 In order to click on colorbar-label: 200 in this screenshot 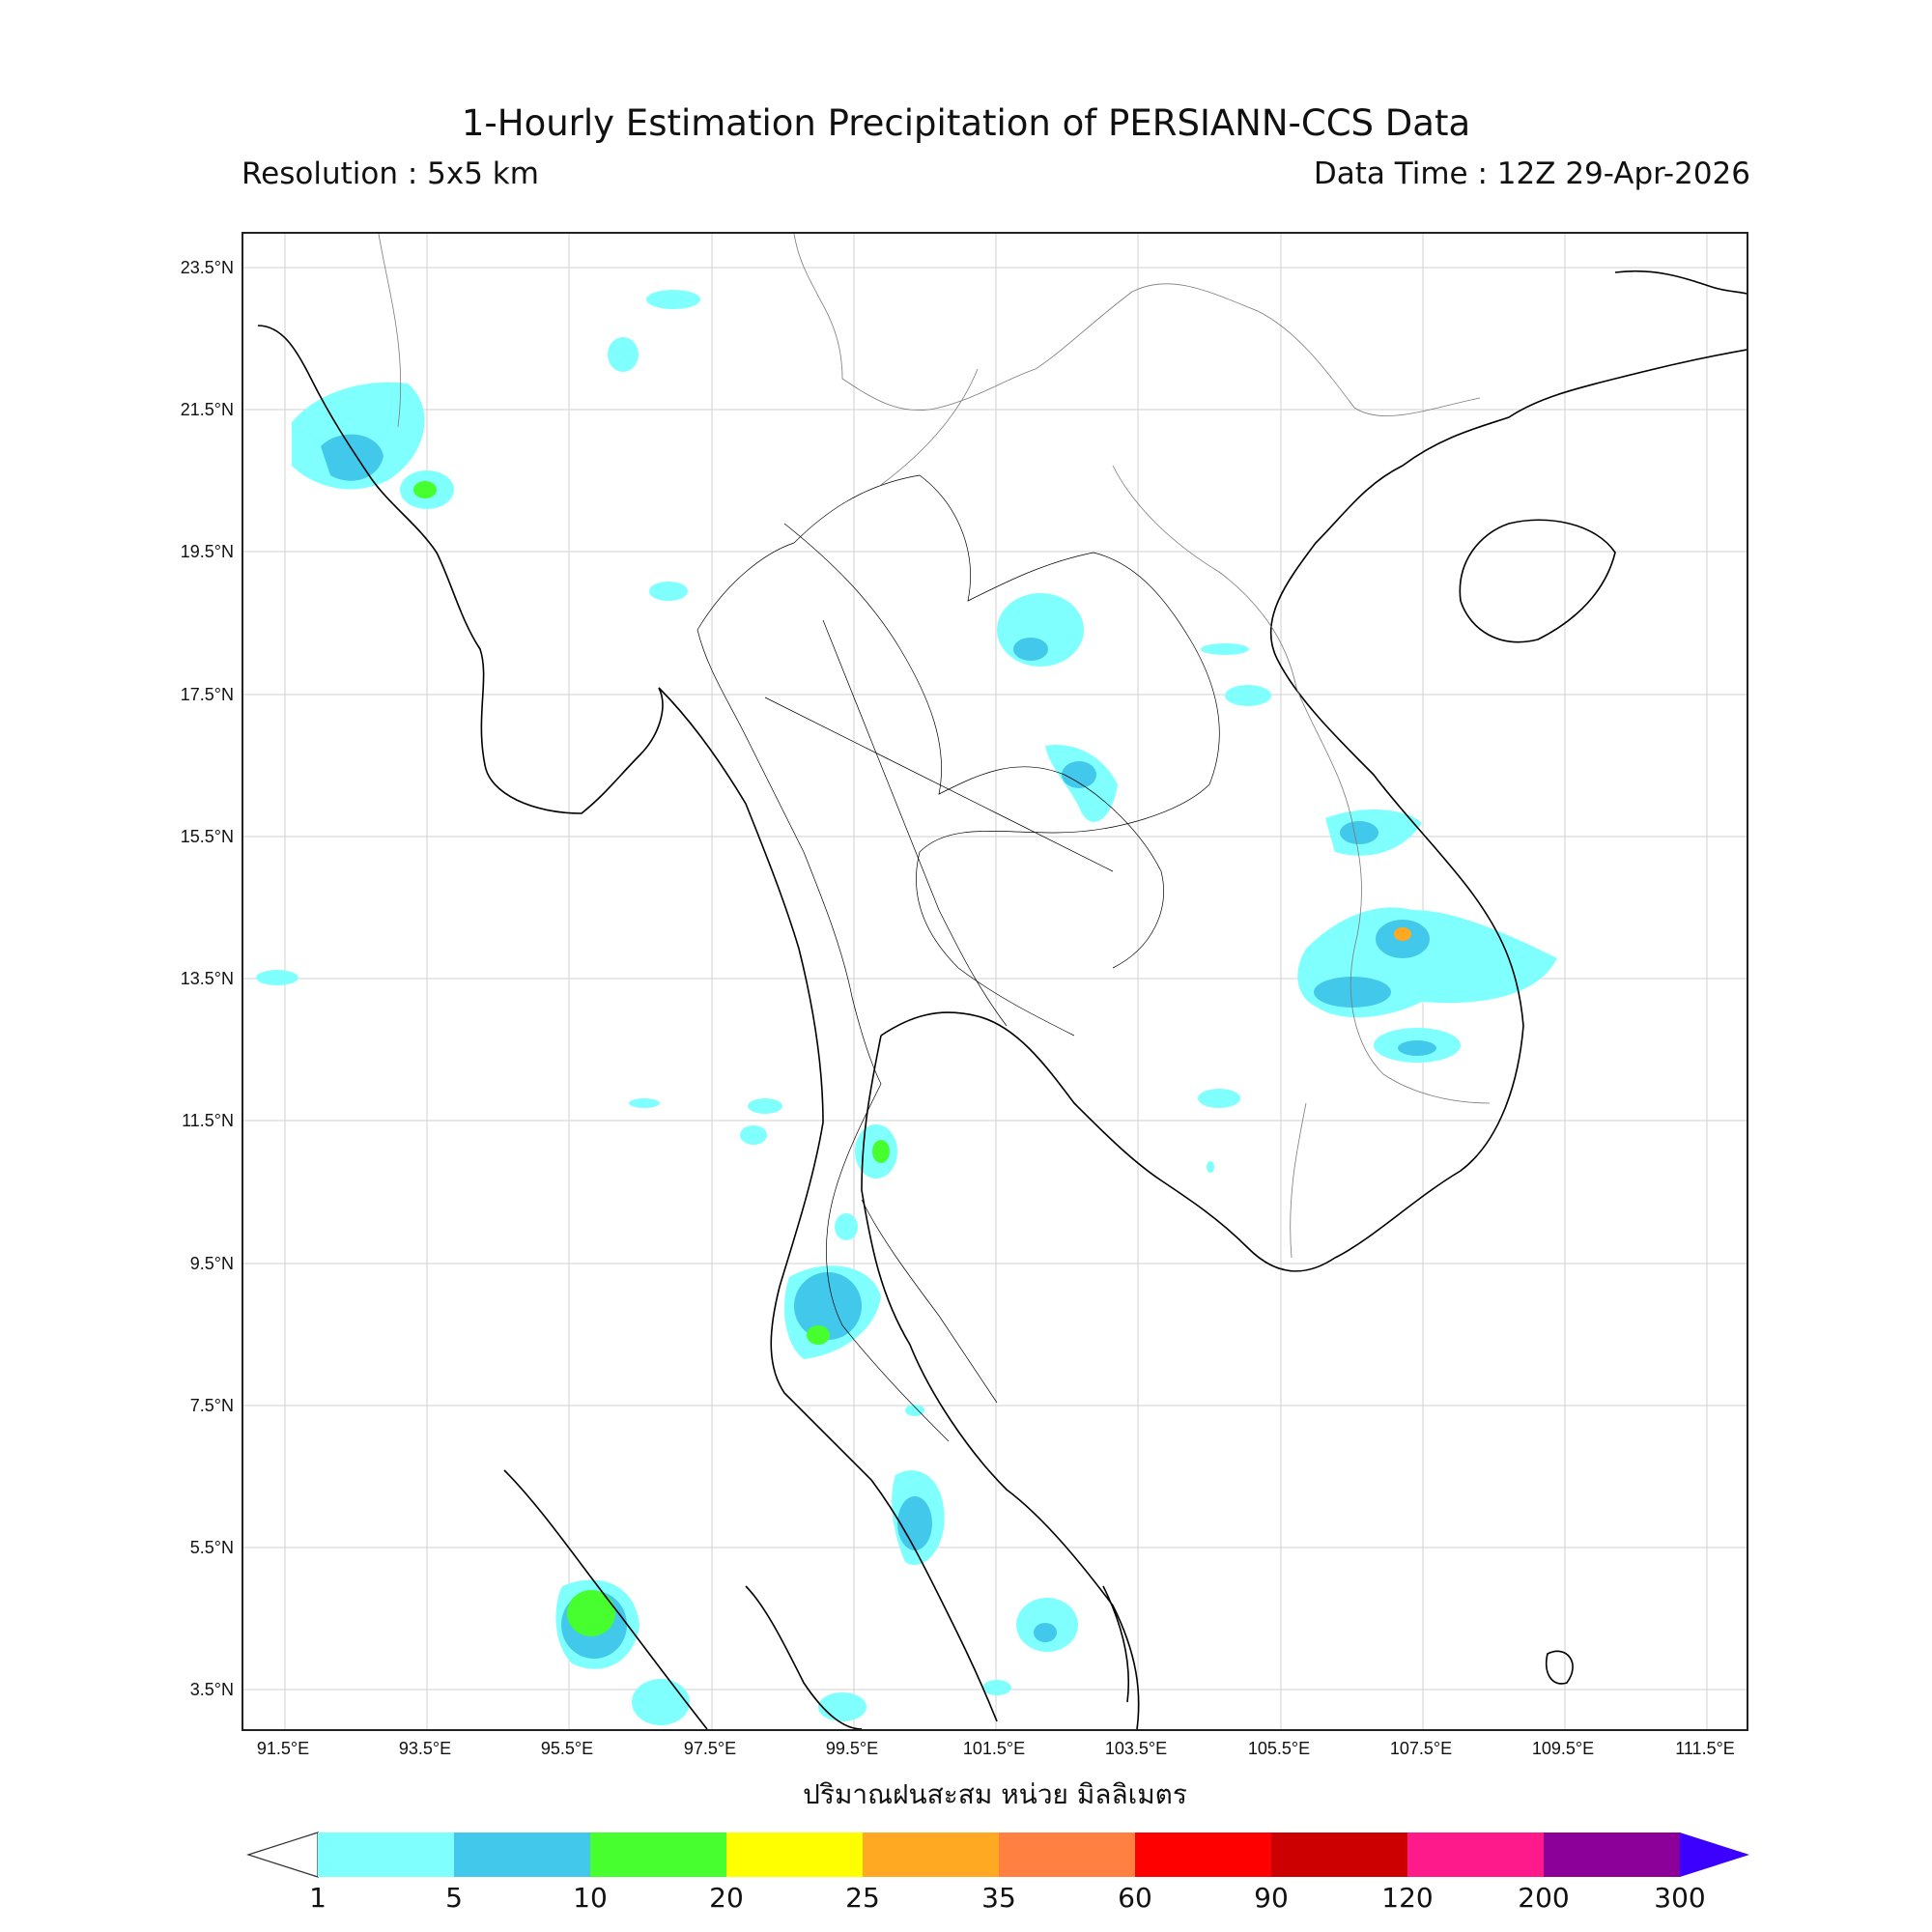, I will do `click(1544, 1898)`.